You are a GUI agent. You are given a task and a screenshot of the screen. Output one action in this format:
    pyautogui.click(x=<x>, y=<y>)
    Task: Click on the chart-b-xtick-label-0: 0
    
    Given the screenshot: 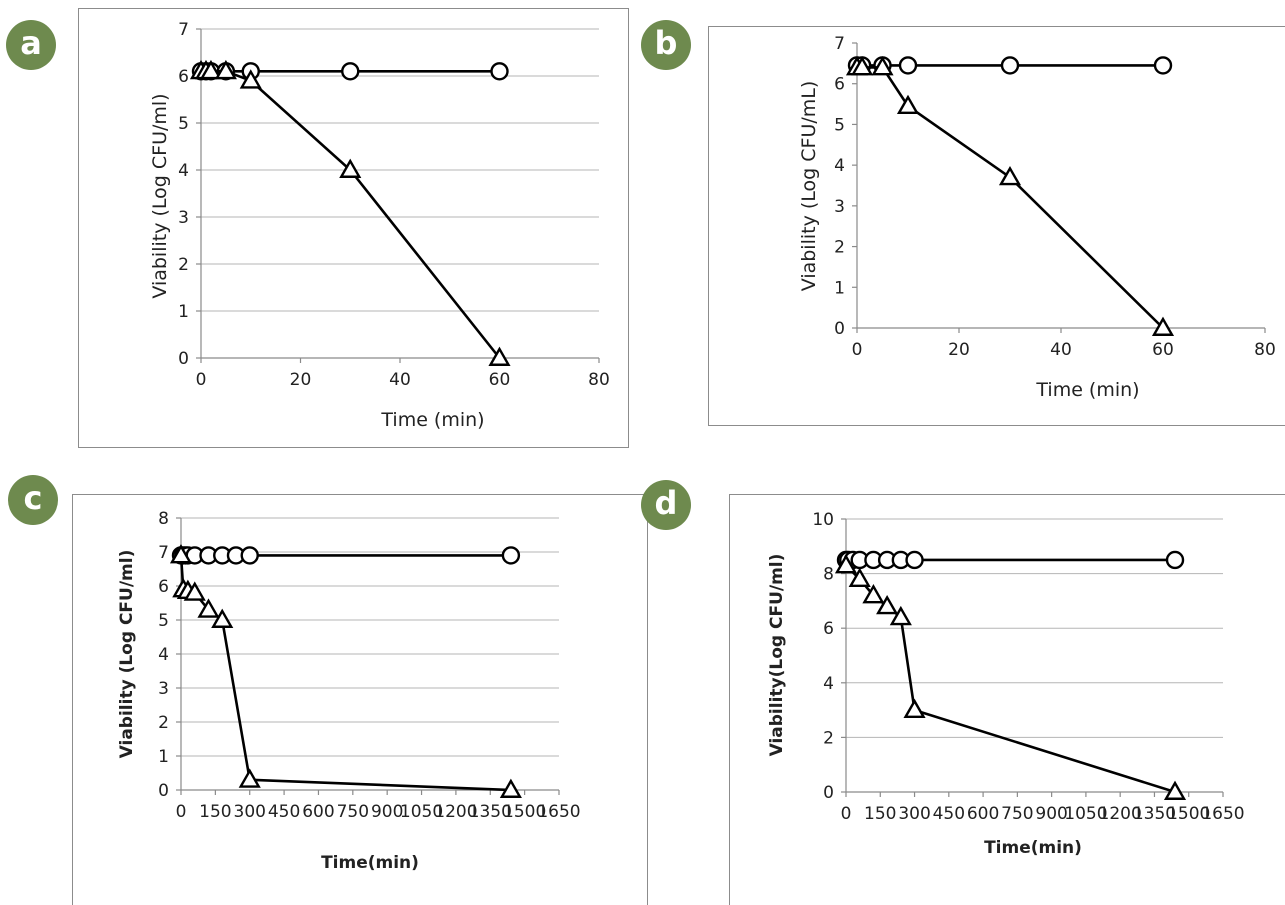 What is the action you would take?
    pyautogui.click(x=857, y=350)
    